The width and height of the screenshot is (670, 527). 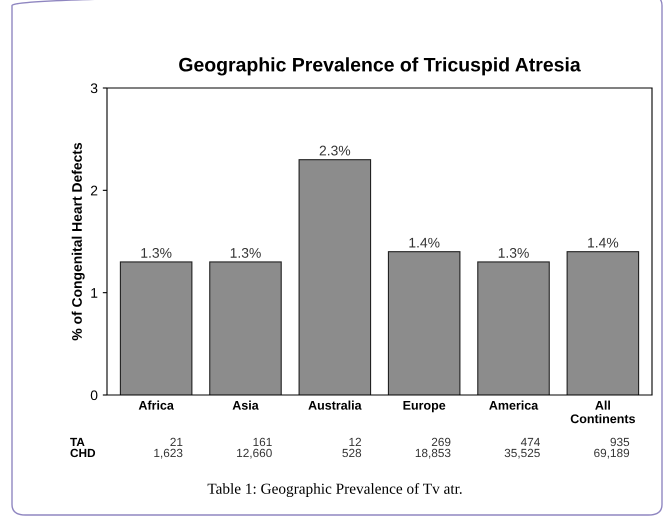 What do you see at coordinates (78, 241) in the screenshot?
I see `y-axis-title: % of Congenital Heart Defects` at bounding box center [78, 241].